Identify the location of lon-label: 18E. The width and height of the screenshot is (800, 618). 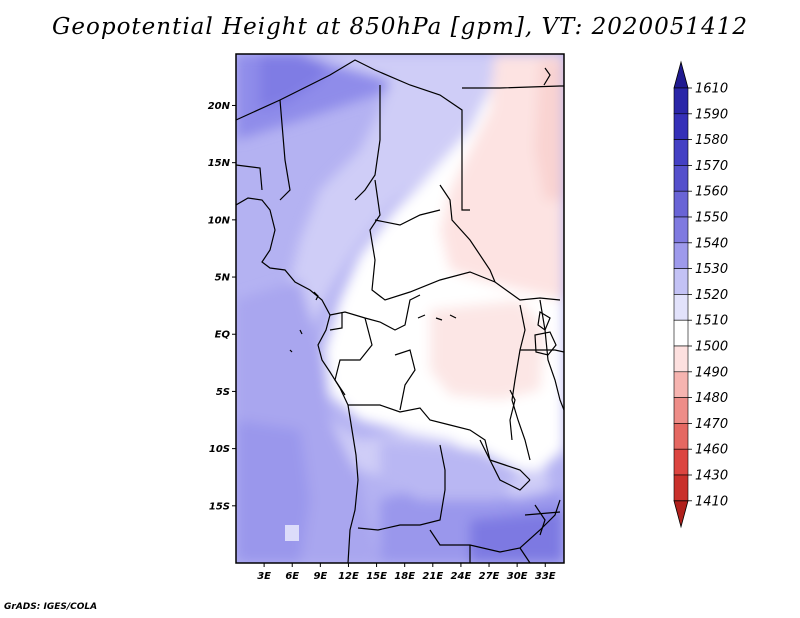
(404, 576).